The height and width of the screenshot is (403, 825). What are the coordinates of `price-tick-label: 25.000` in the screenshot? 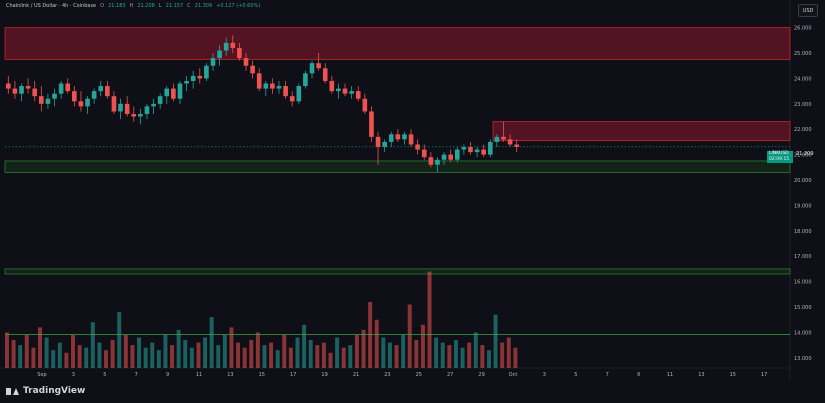 It's located at (803, 54).